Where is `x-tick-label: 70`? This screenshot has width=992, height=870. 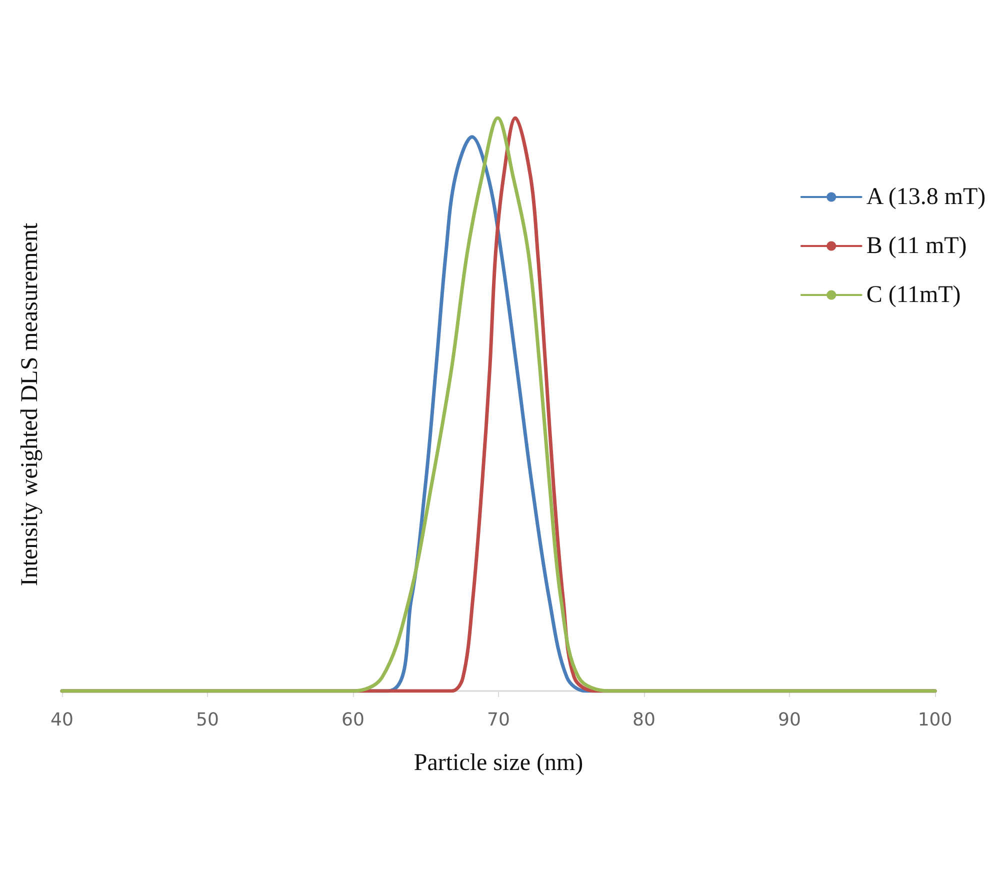 x-tick-label: 70 is located at coordinates (498, 720).